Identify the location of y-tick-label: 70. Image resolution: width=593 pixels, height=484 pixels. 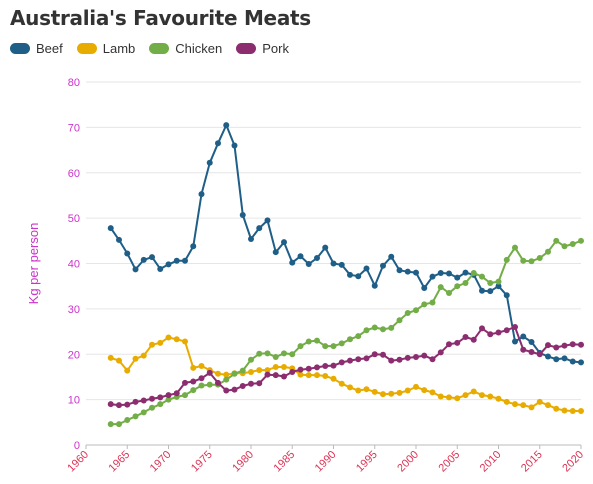
(74, 128).